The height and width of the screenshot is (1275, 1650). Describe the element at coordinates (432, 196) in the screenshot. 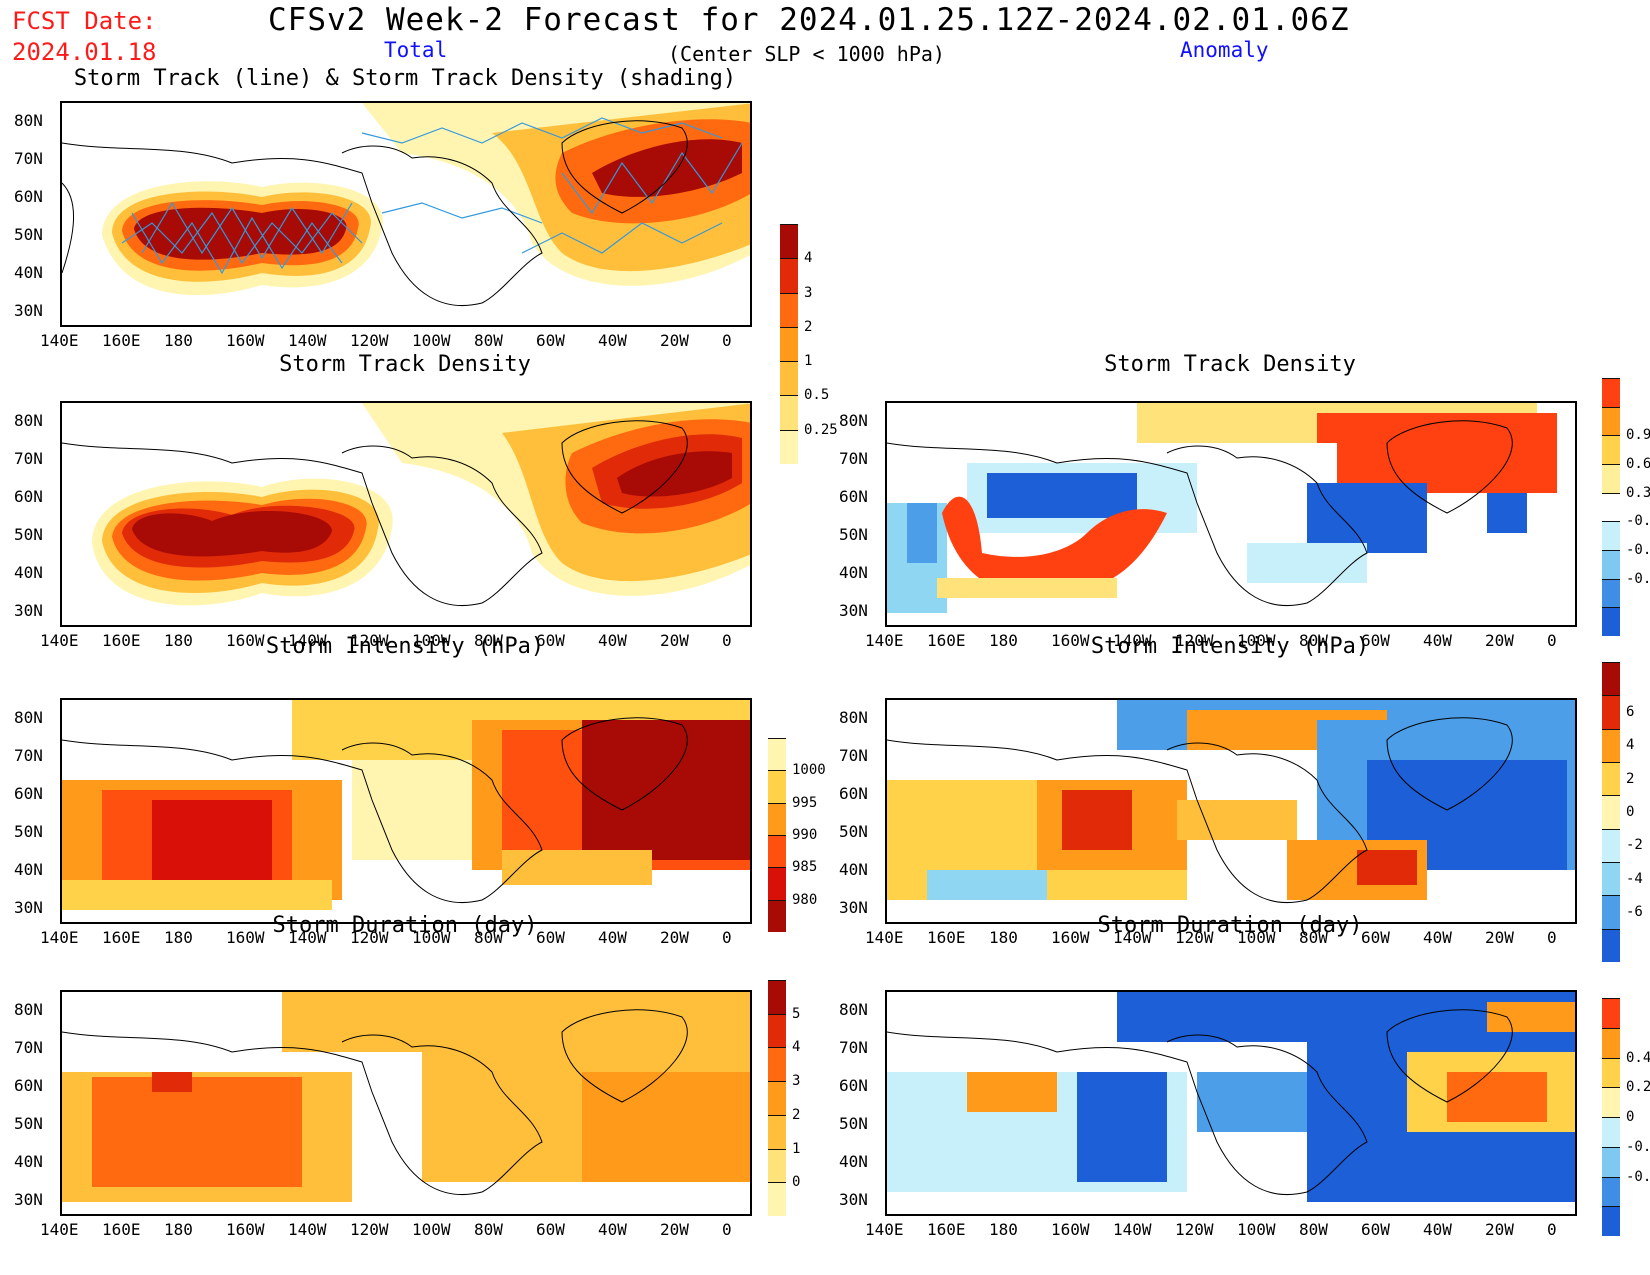

I see `storm-track-lines` at that location.